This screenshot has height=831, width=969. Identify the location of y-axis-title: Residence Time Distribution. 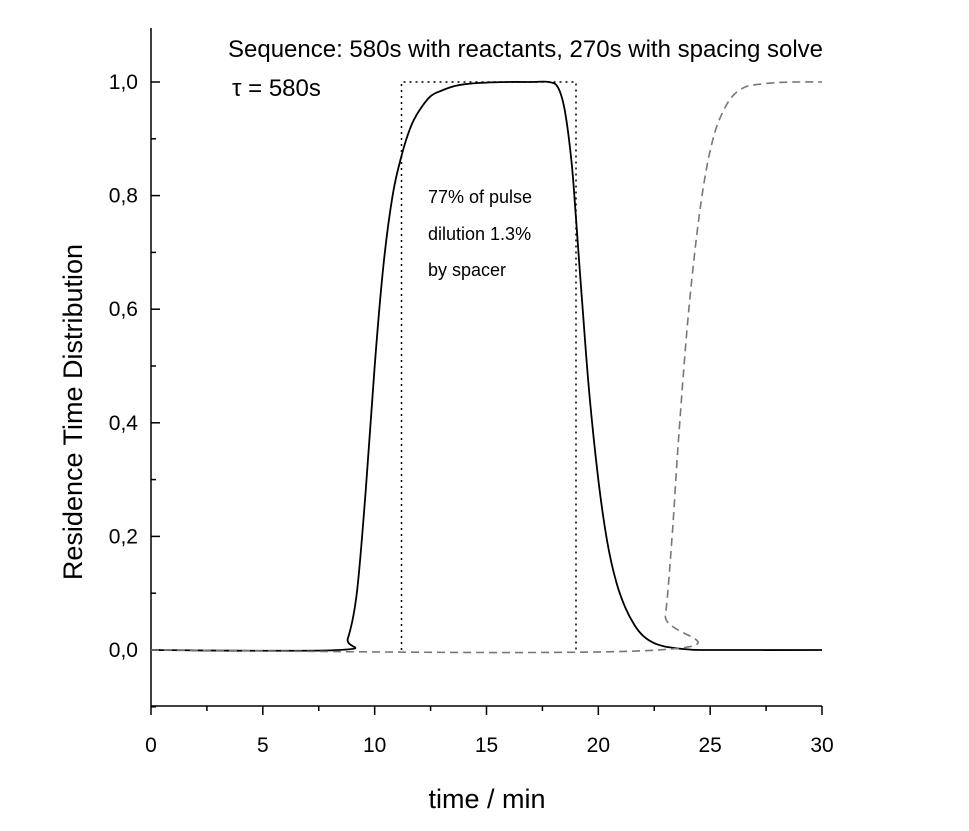
(73, 412).